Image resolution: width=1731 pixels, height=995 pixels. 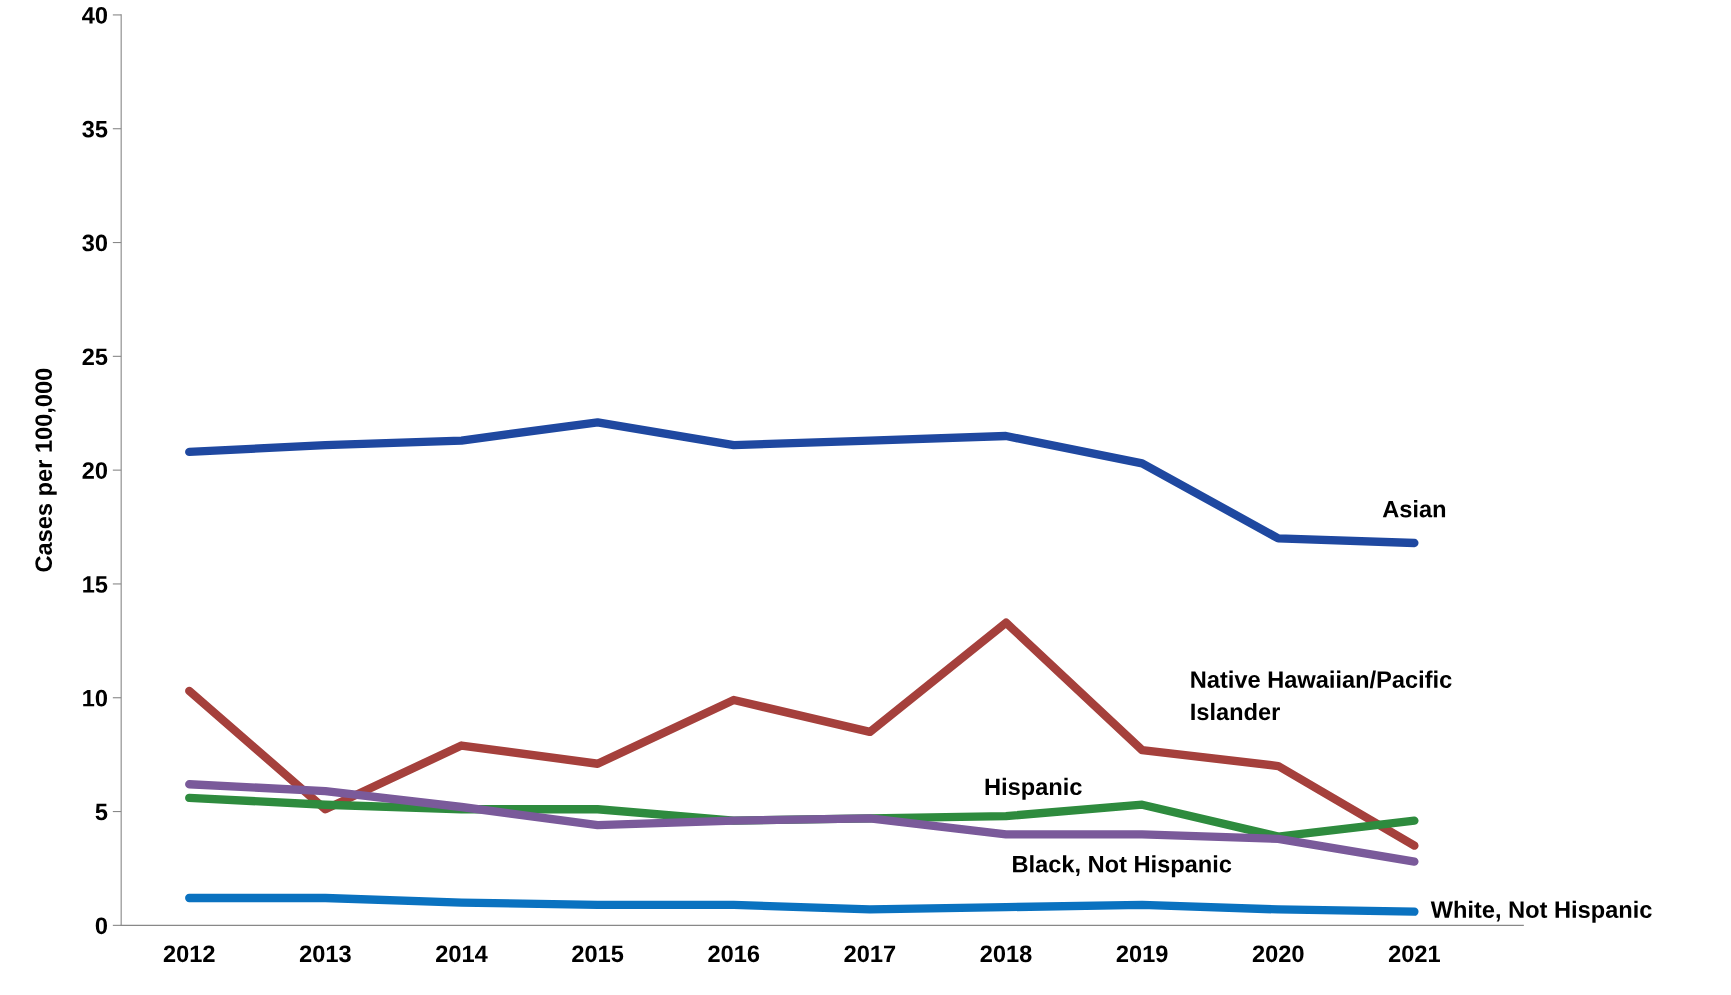 I want to click on x-tick-label: 2021, so click(x=1414, y=954).